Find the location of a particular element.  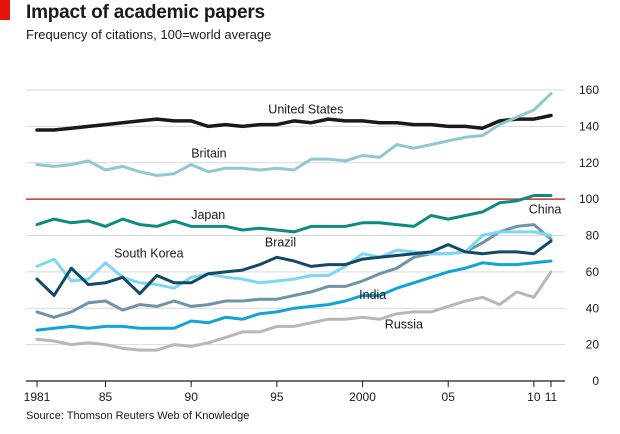

series-label-india: India is located at coordinates (372, 295).